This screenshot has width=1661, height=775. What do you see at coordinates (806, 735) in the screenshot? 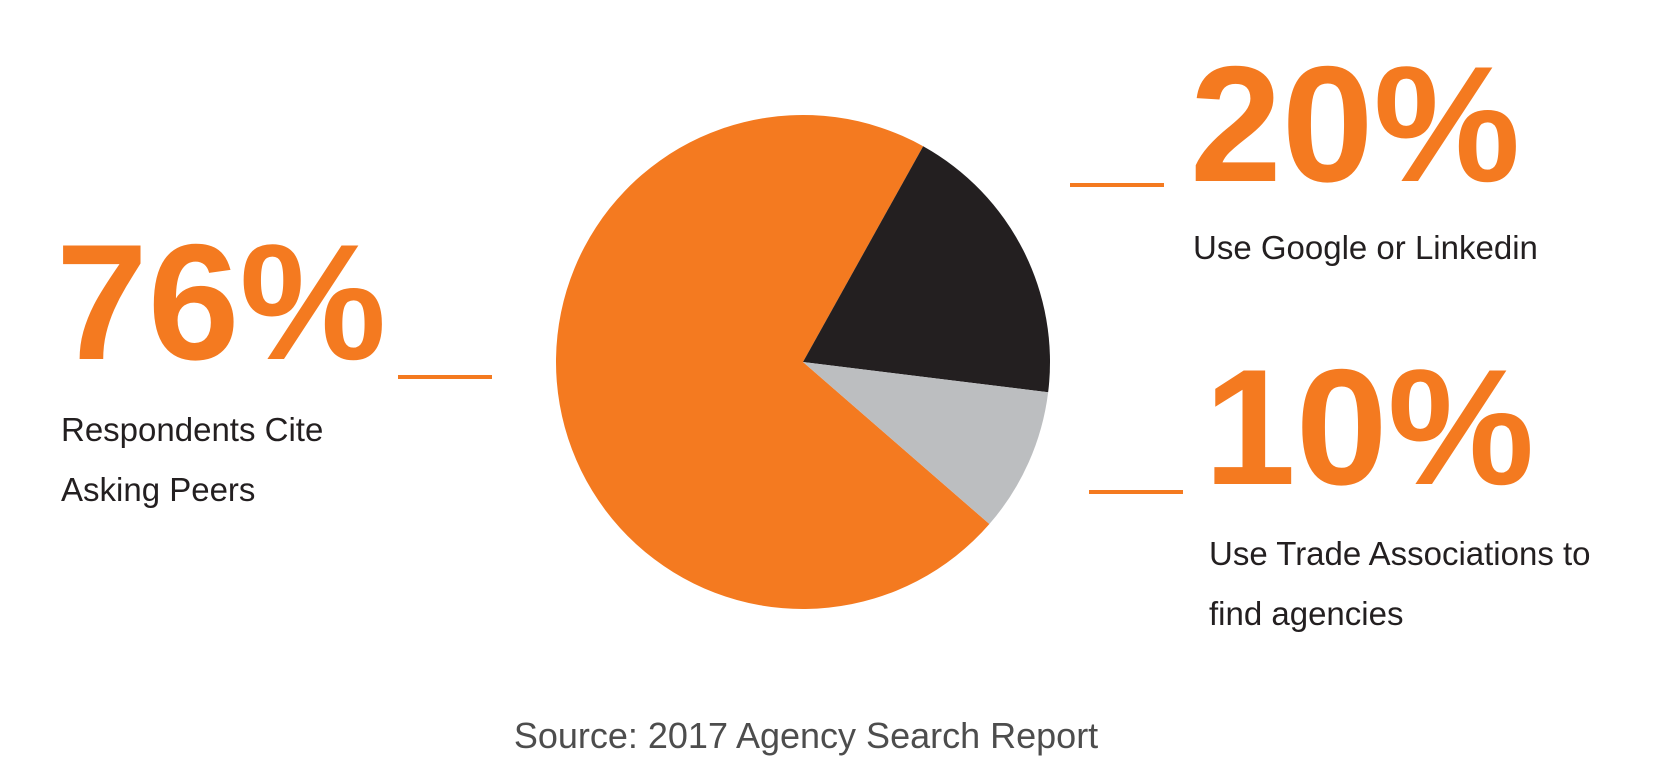
I see `source-note: Source: 2017 Agency Search Report` at bounding box center [806, 735].